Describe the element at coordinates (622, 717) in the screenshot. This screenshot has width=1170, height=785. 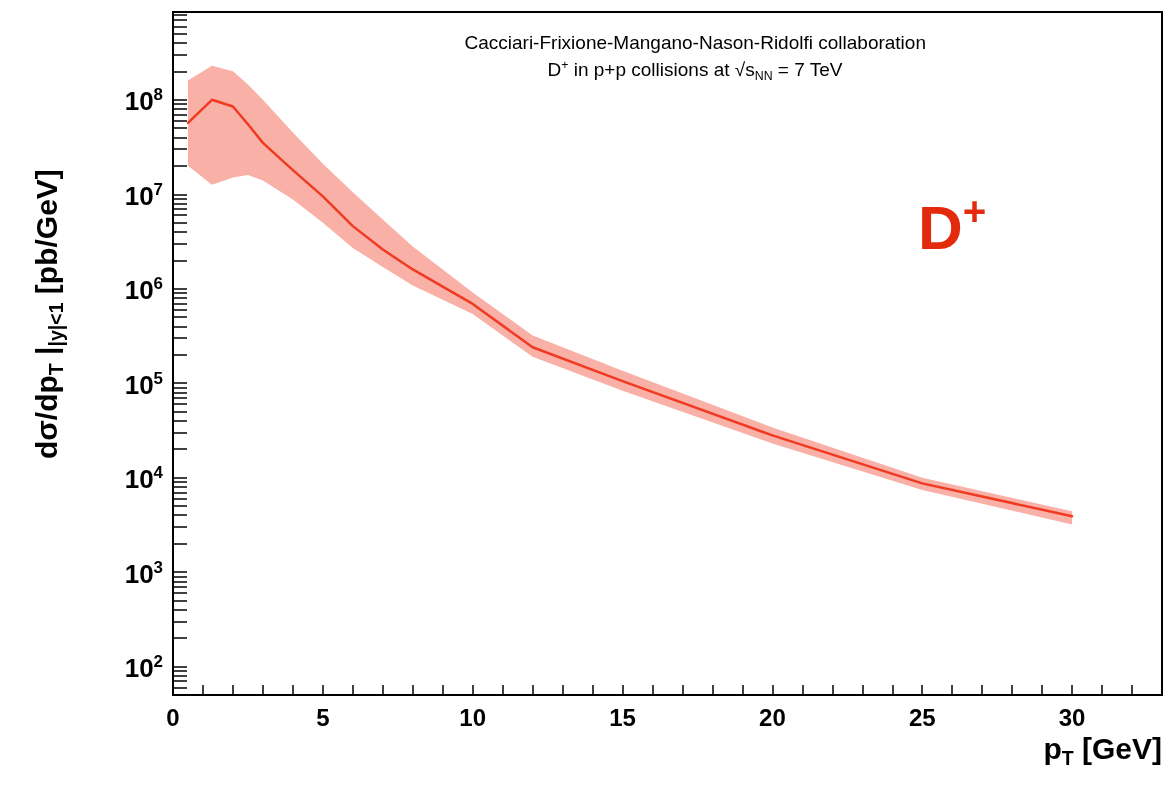
I see `x-tick-label: 15` at that location.